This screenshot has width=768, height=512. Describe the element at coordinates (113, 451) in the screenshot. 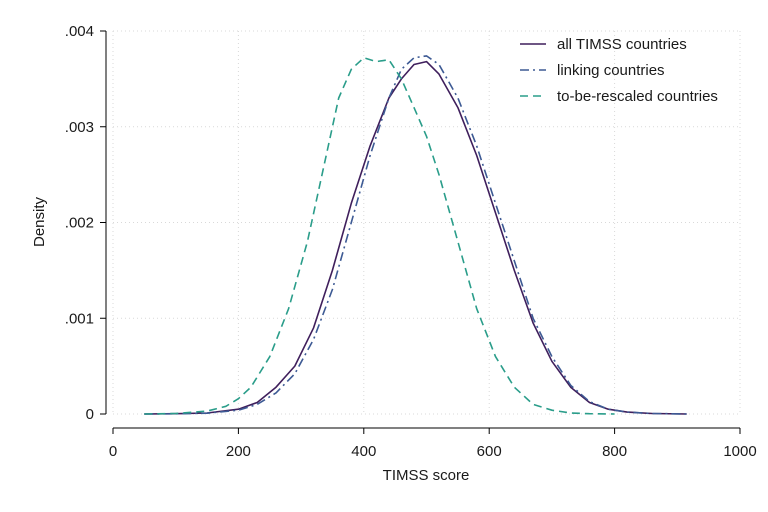

I see `x-tick-label: 0` at that location.